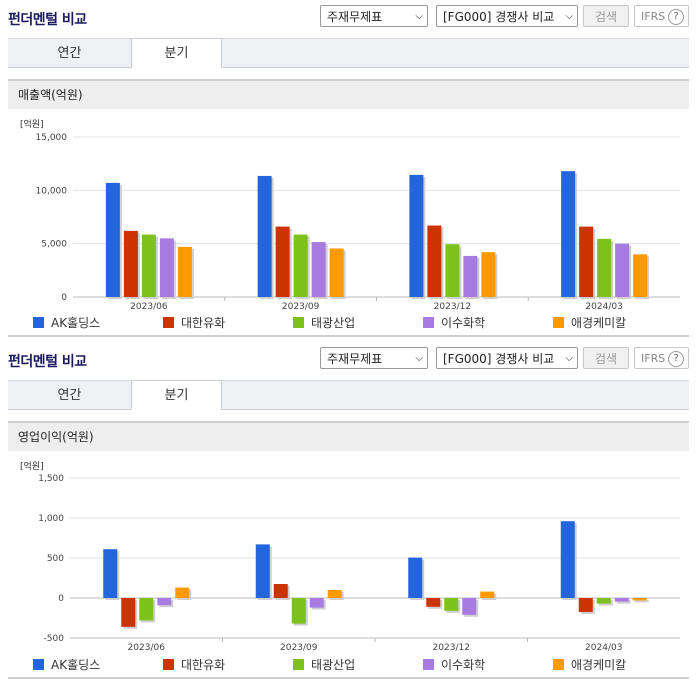 The height and width of the screenshot is (684, 696). I want to click on y-tick-label: 5,000, so click(54, 245).